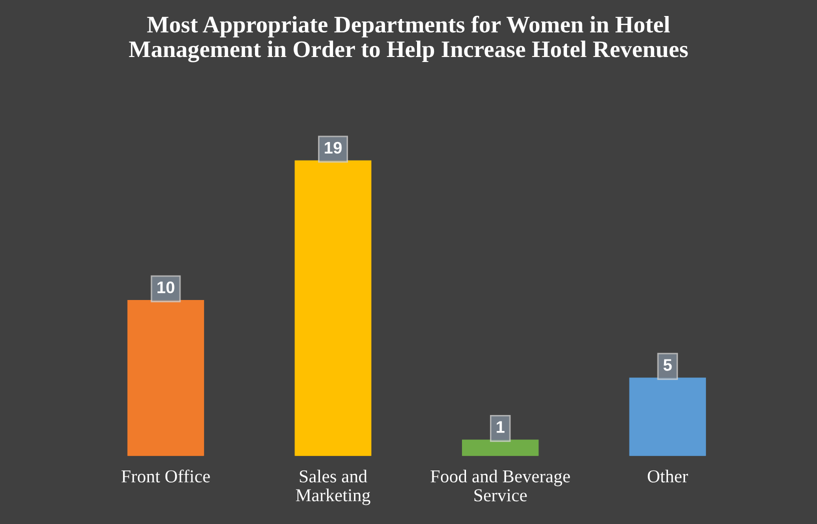 The image size is (817, 524). What do you see at coordinates (333, 488) in the screenshot?
I see `x-tick-label: Sales and Marketing` at bounding box center [333, 488].